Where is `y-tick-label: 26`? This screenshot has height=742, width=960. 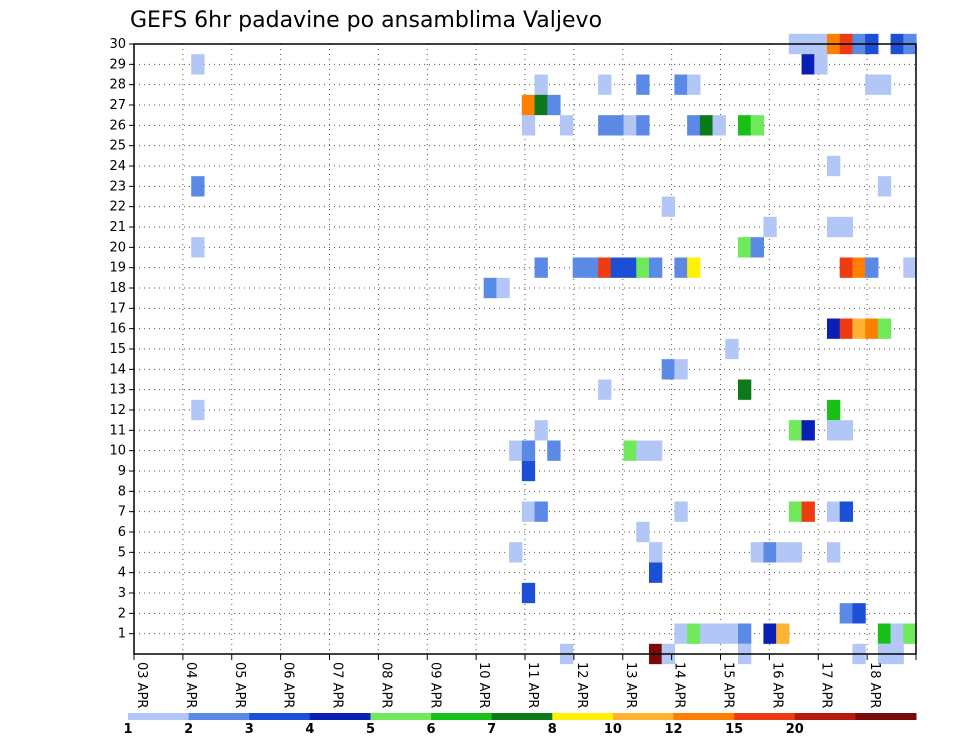
y-tick-label: 26 is located at coordinates (117, 125).